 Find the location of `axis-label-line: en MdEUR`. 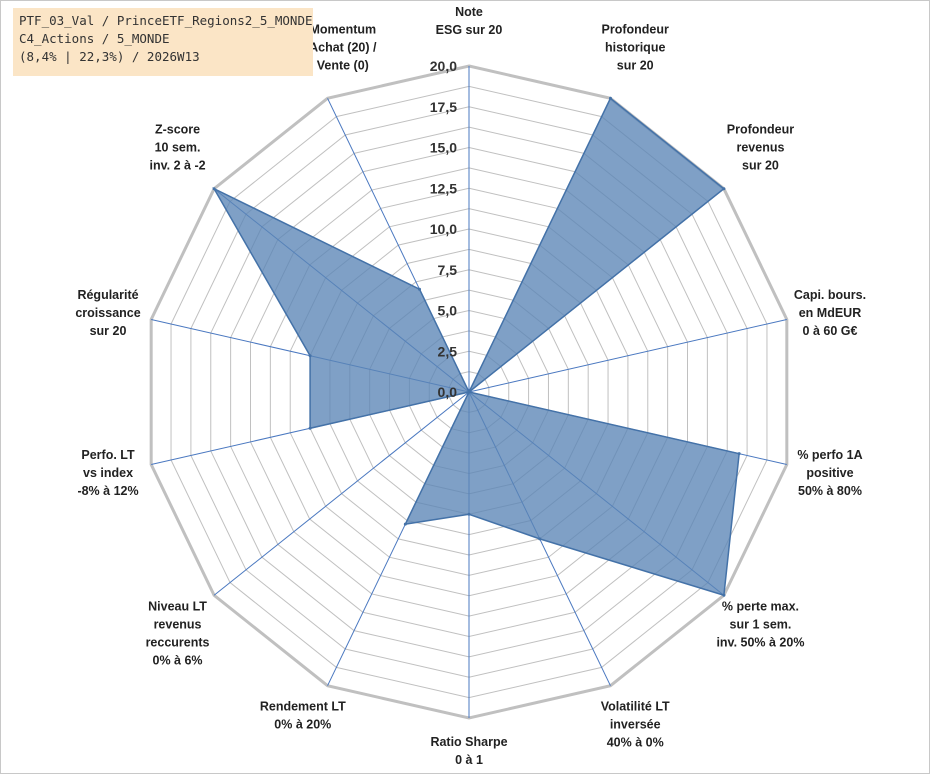

axis-label-line: en MdEUR is located at coordinates (830, 313).